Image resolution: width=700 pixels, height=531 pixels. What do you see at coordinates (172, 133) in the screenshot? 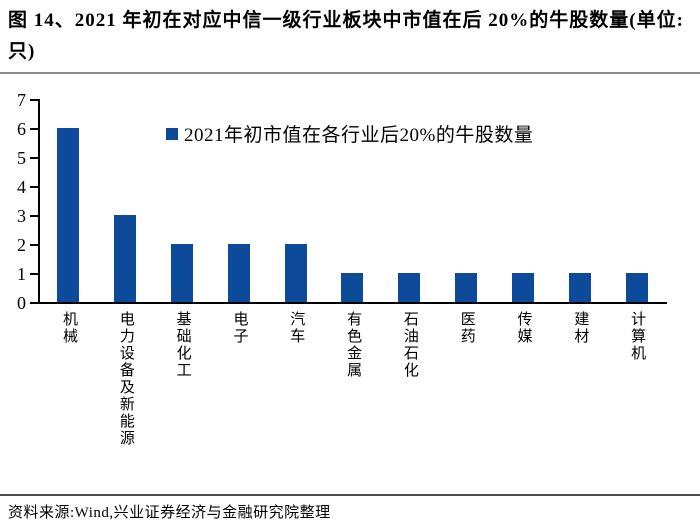
I see `legend-marker-icon` at bounding box center [172, 133].